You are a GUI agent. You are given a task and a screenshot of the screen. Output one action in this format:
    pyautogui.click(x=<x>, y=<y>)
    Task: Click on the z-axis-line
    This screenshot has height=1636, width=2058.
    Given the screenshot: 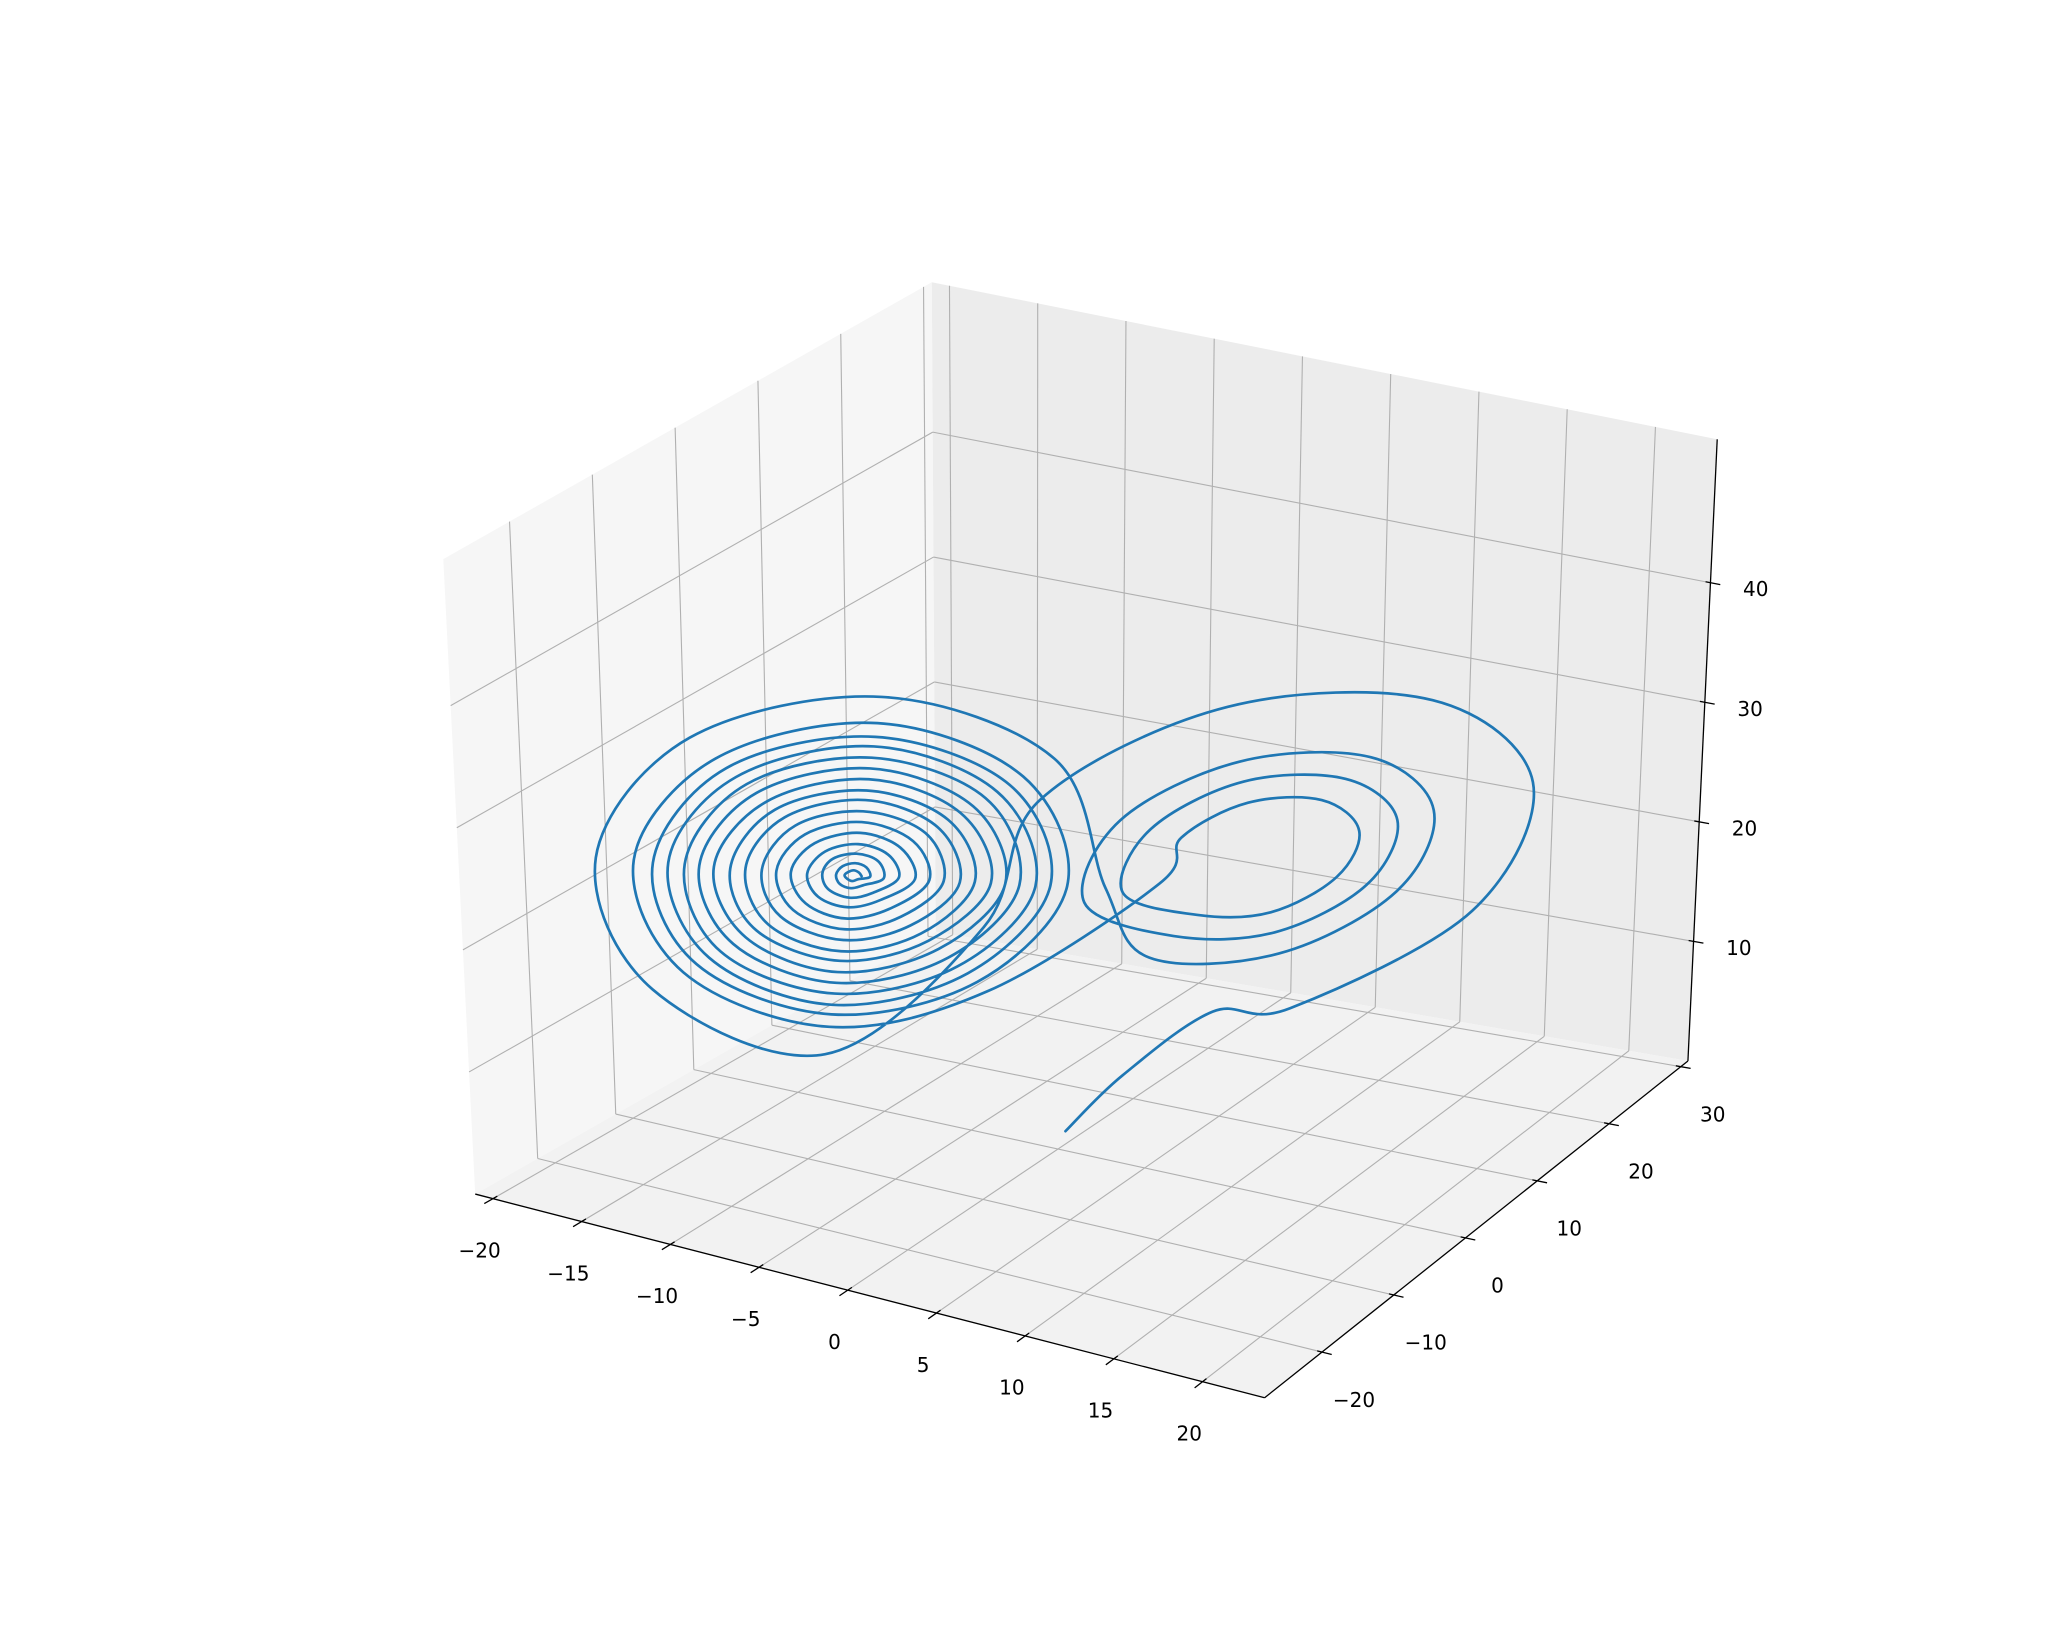 What is the action you would take?
    pyautogui.click(x=1702, y=750)
    